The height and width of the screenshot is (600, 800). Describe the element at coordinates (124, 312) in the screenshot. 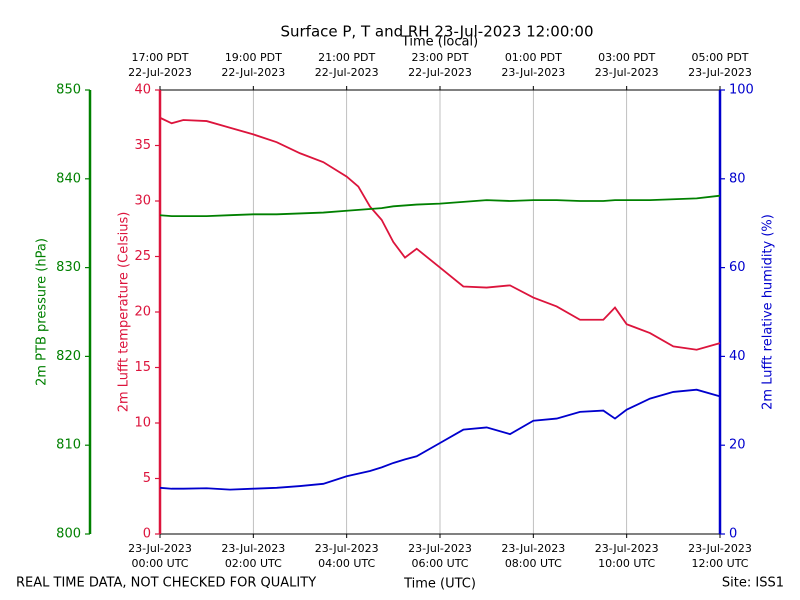

I see `y-axis-title: 2m Lufft temperature (Celsius)` at that location.